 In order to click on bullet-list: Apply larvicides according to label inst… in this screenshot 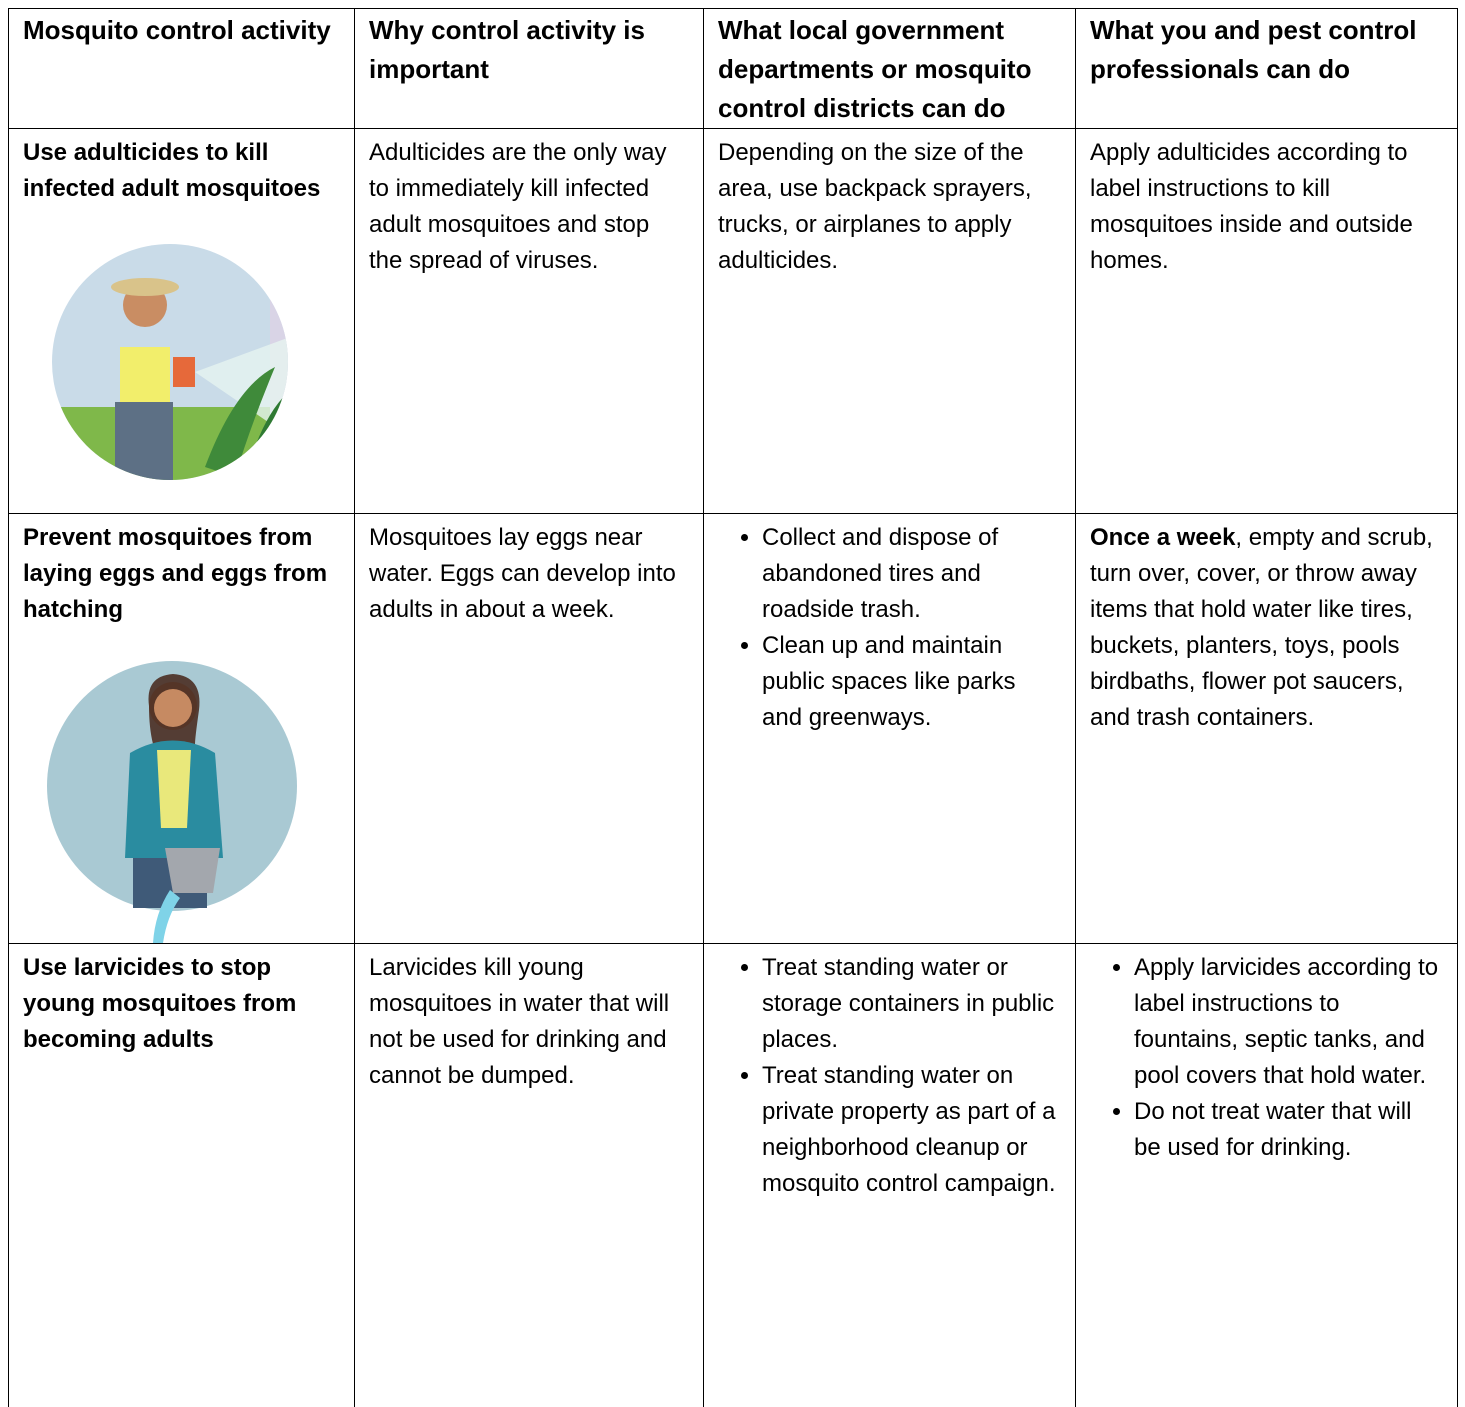, I will do `click(1266, 1058)`.